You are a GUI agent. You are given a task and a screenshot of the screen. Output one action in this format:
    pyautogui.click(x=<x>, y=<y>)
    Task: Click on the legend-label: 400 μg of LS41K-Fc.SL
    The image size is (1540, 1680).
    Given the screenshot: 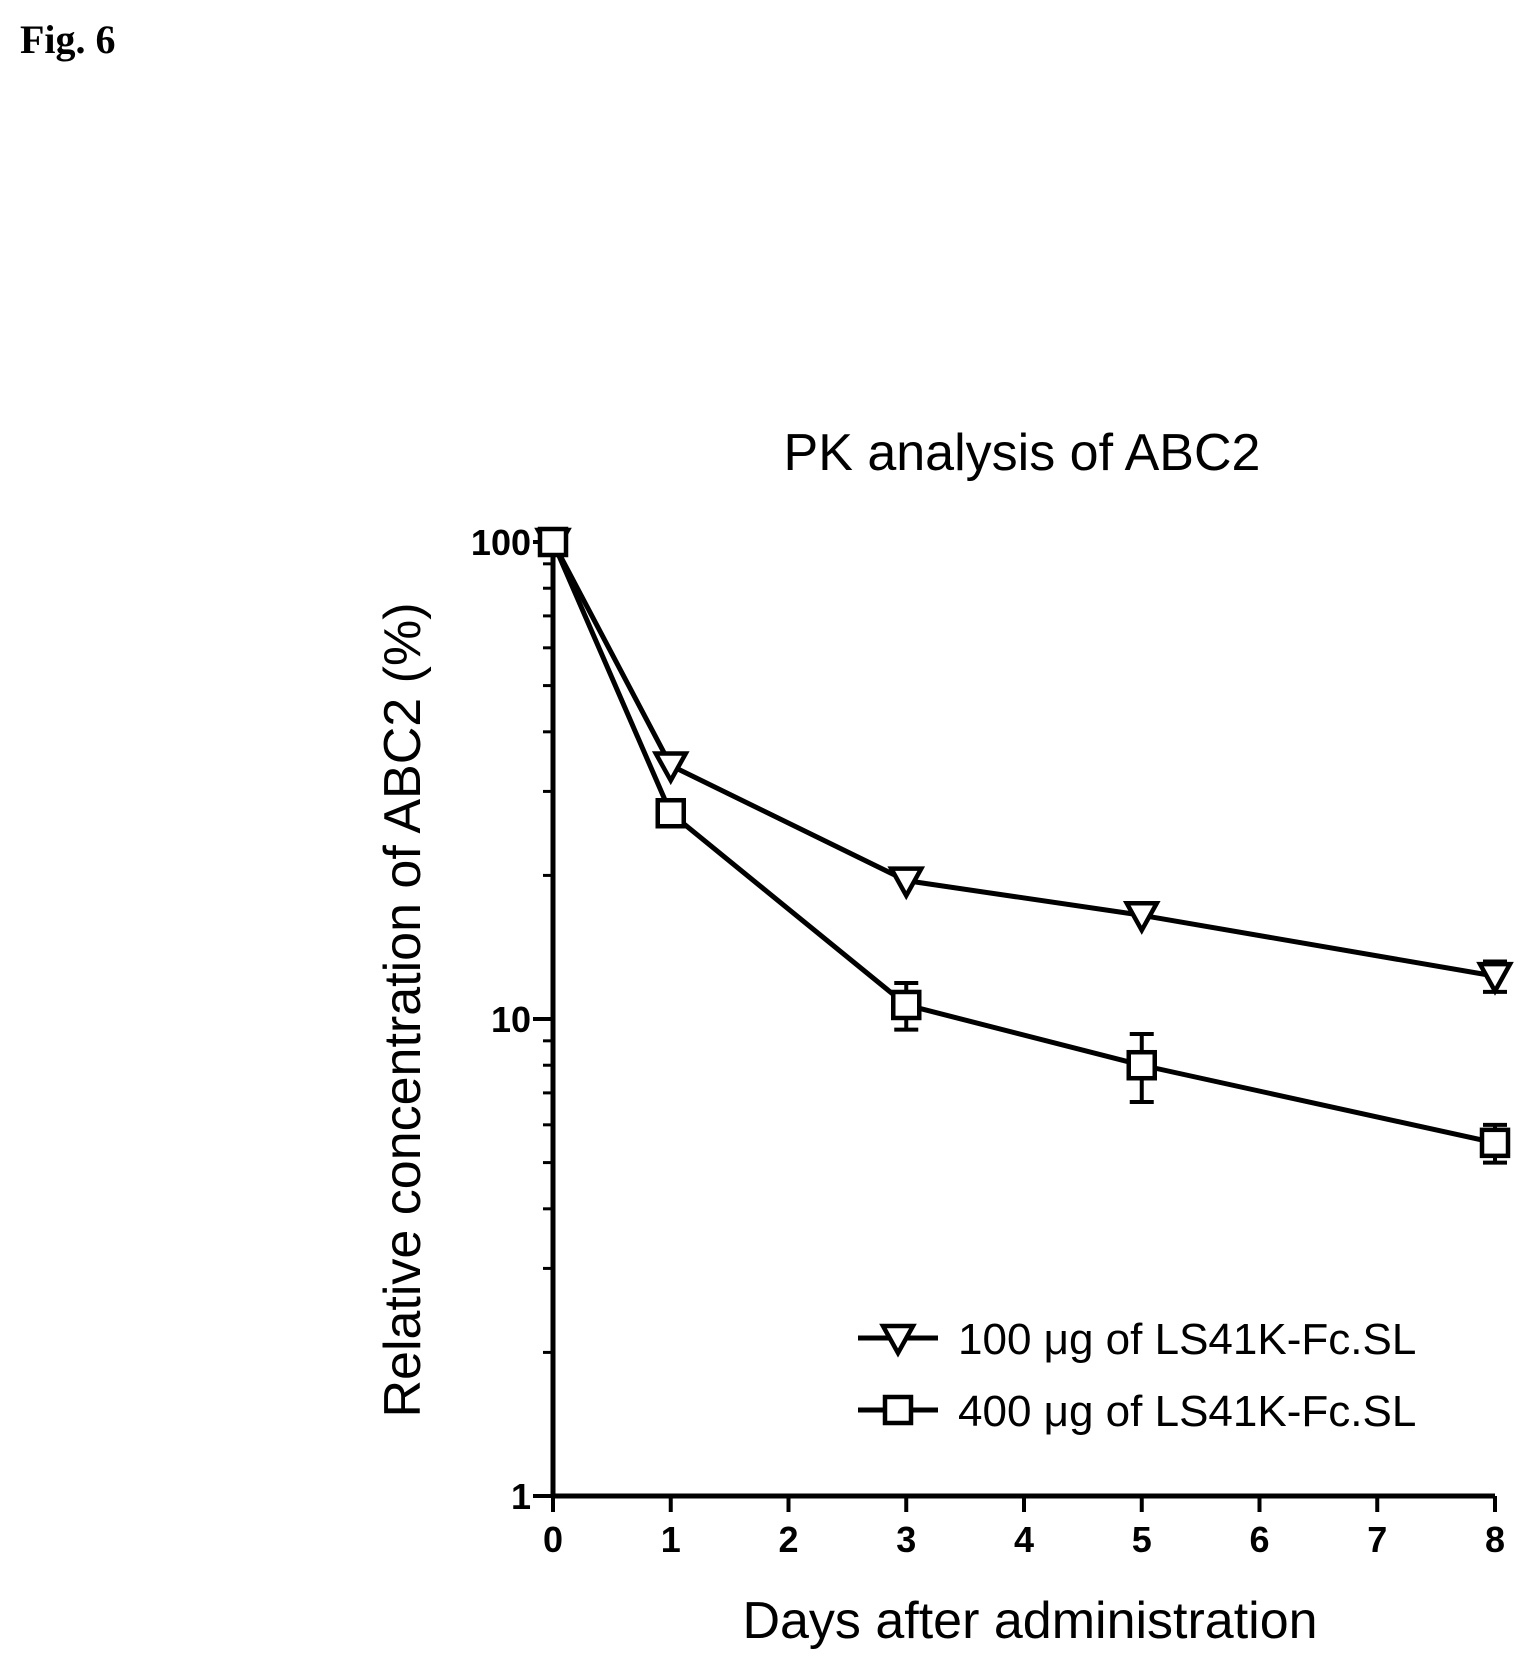 What is the action you would take?
    pyautogui.click(x=1187, y=1411)
    